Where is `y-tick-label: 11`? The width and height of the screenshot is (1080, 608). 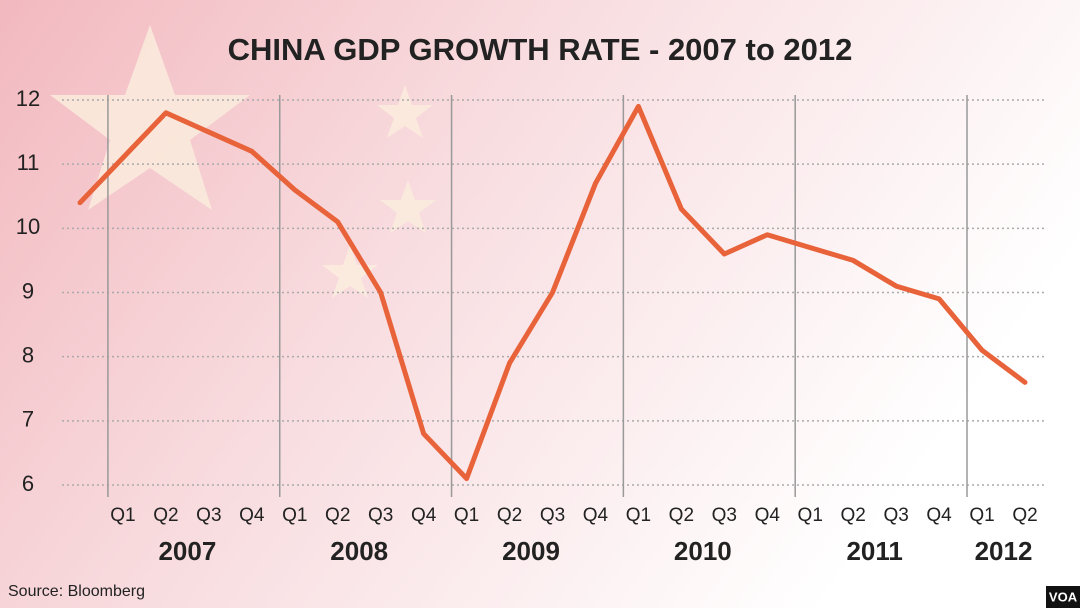
y-tick-label: 11 is located at coordinates (28, 162).